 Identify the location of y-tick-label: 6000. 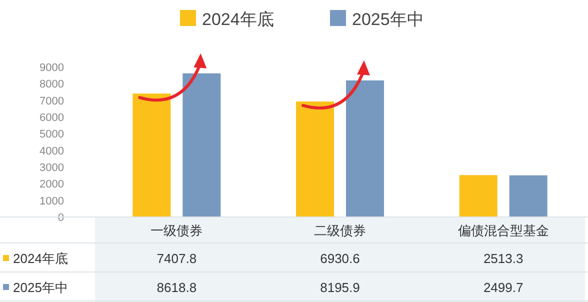
(52, 118).